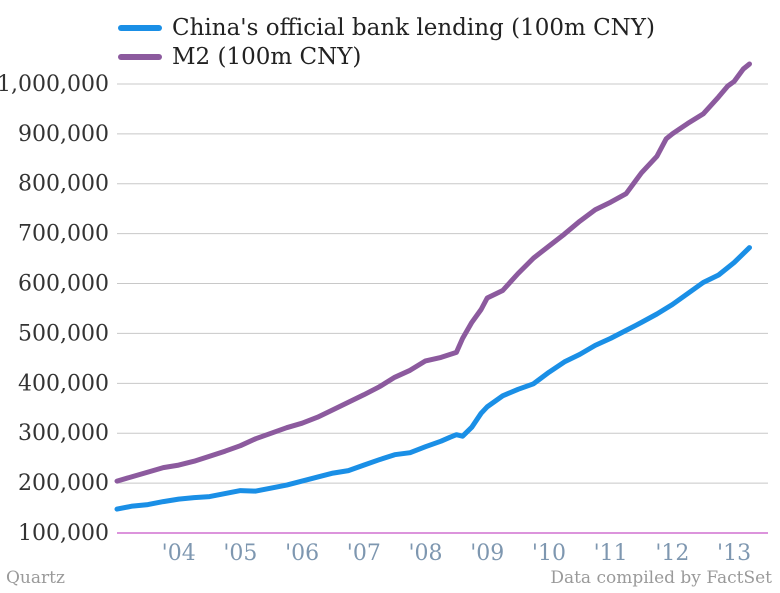  Describe the element at coordinates (63, 533) in the screenshot. I see `y-tick-label: 100,000` at that location.